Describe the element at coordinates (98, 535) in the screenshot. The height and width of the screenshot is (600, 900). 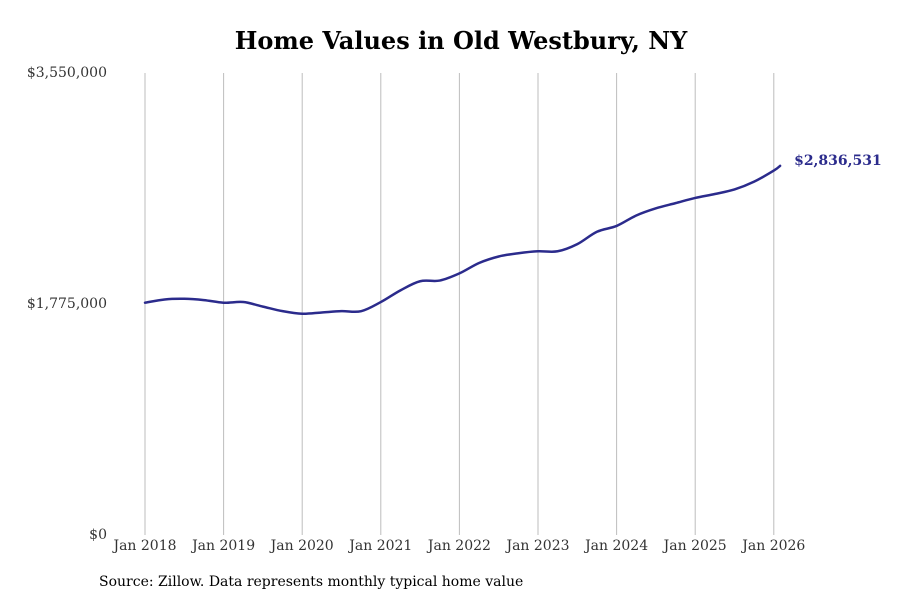
I see `y-tick-label: $0` at that location.